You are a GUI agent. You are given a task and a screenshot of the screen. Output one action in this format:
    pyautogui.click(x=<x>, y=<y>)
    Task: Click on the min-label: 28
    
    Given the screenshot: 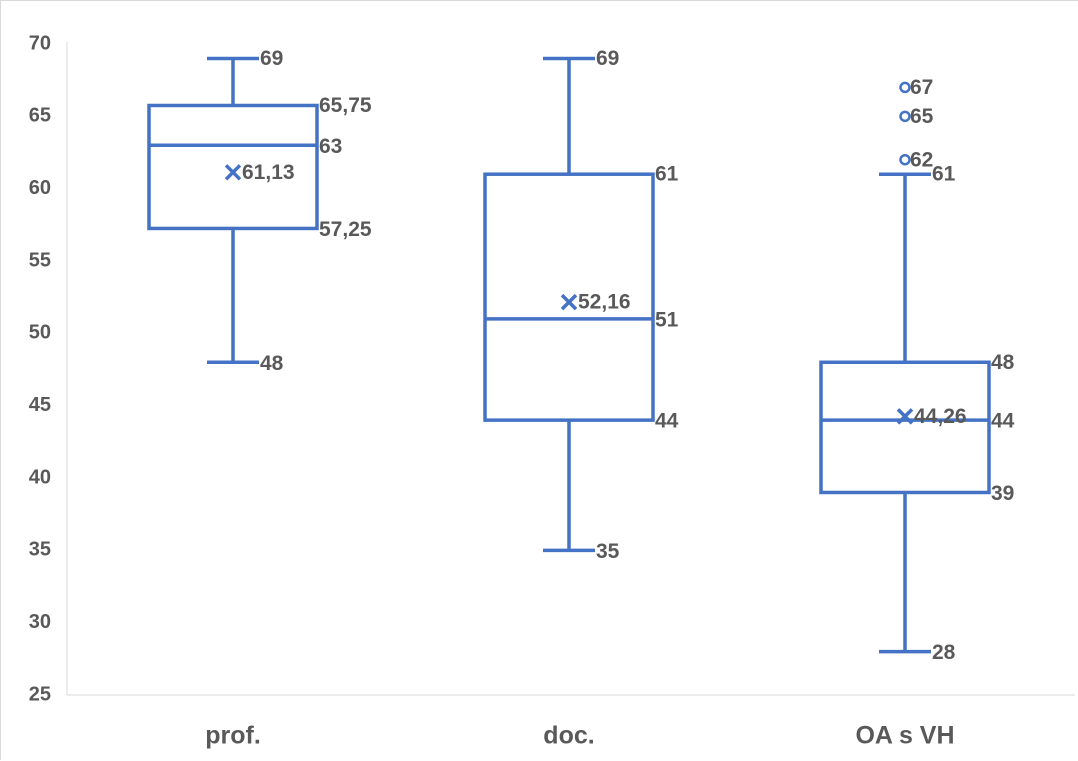 What is the action you would take?
    pyautogui.click(x=944, y=652)
    